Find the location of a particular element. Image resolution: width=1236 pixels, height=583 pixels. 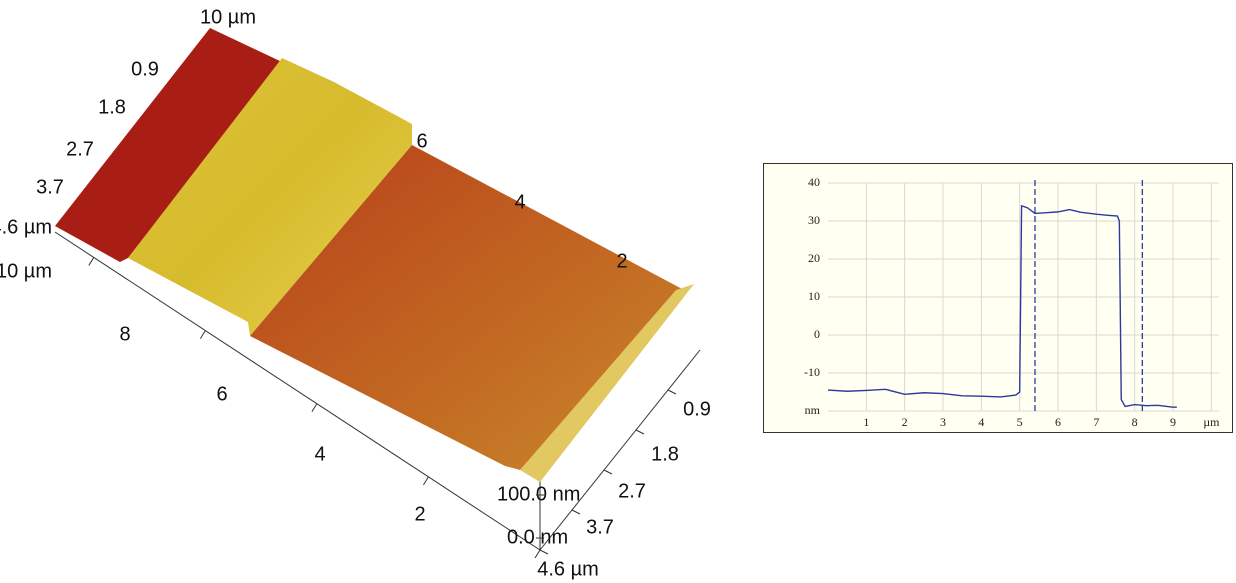

axis is located at coordinates (620, 450).